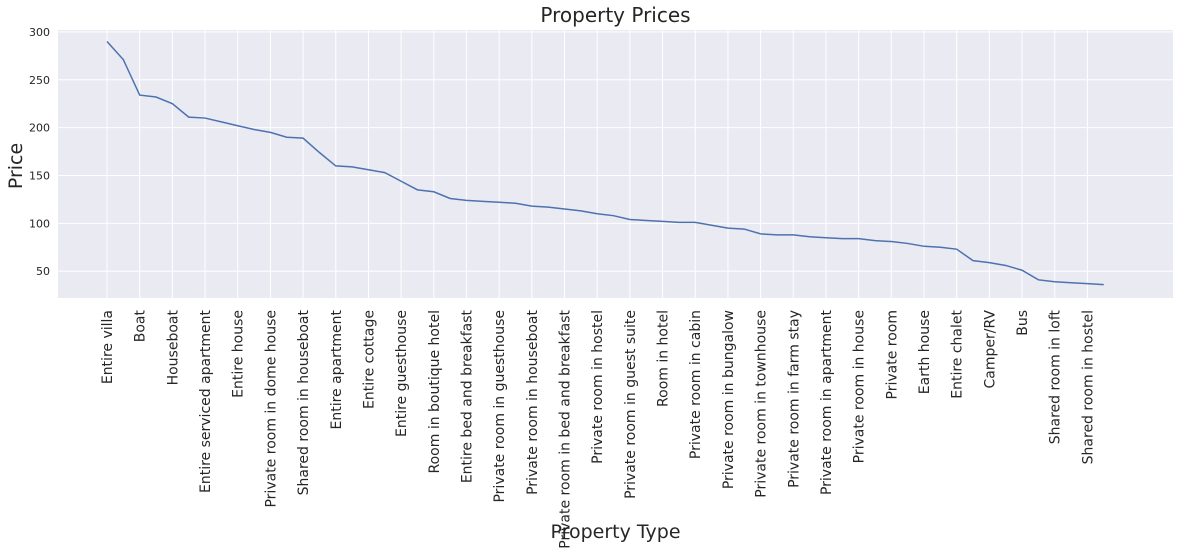 This screenshot has height=548, width=1180. What do you see at coordinates (39, 152) in the screenshot?
I see `y-tick-labels: 50 100 150 200 250 300` at bounding box center [39, 152].